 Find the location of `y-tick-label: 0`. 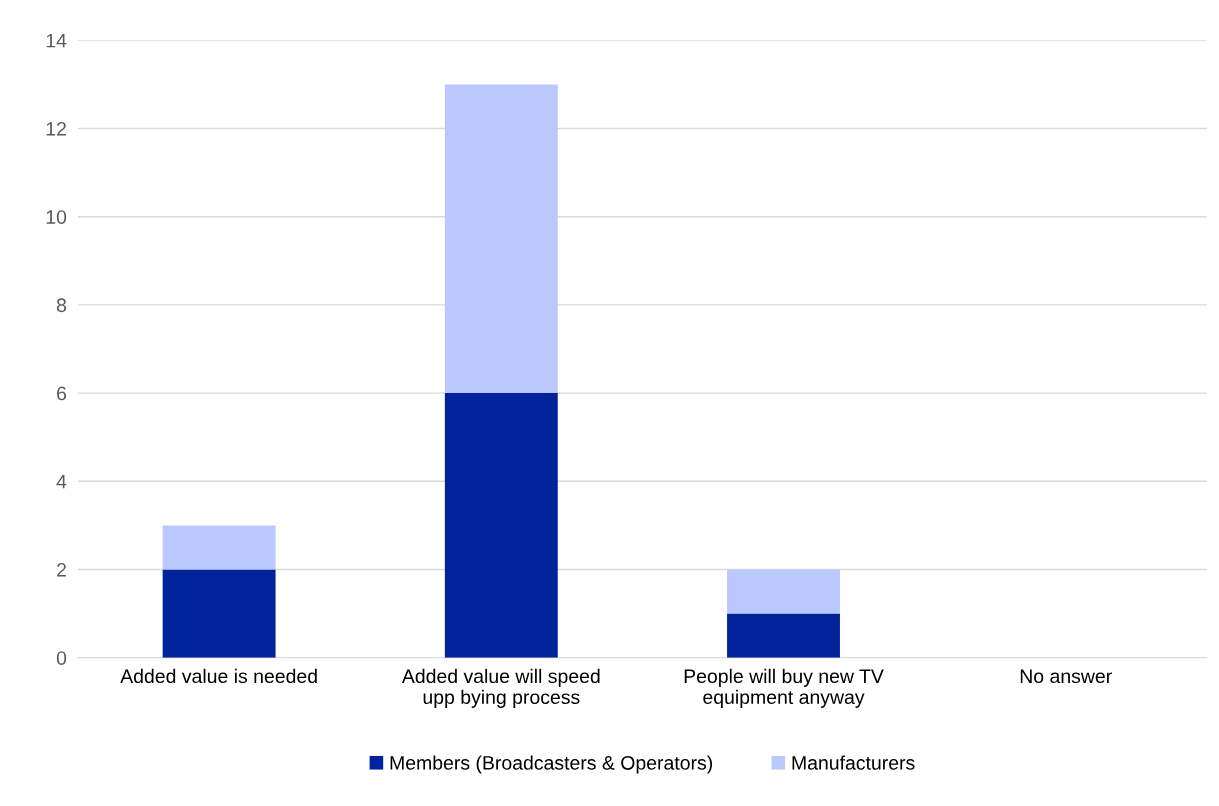

y-tick-label: 0 is located at coordinates (61, 658).